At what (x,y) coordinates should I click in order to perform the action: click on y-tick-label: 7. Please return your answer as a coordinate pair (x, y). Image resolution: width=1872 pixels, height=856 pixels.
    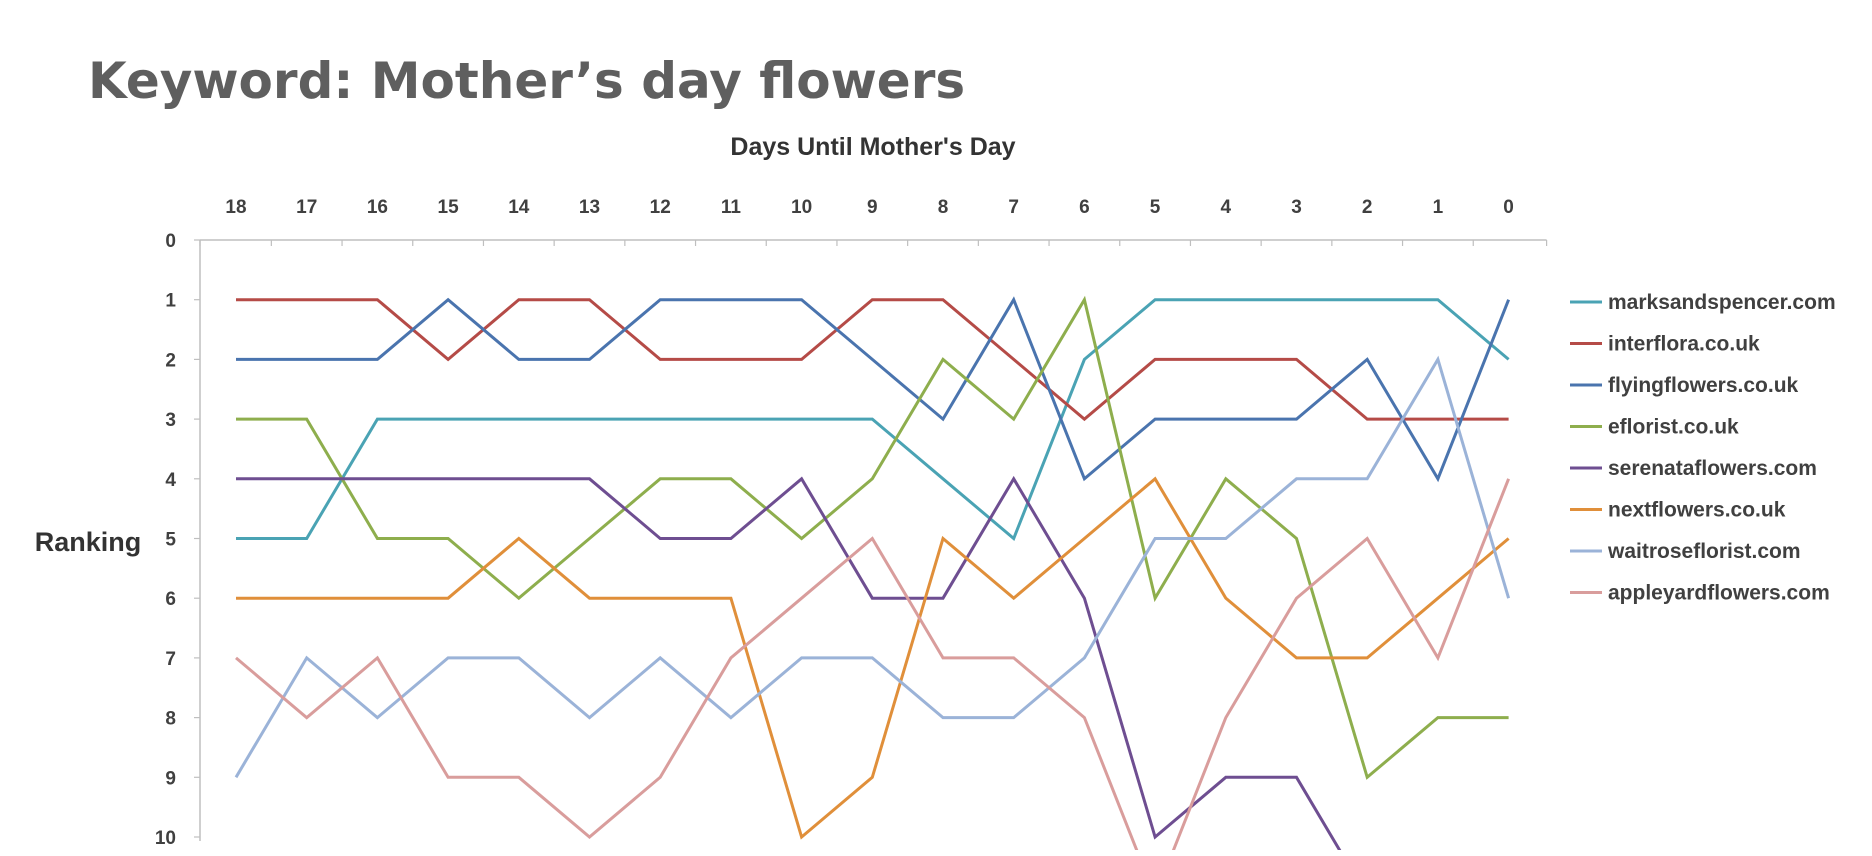
    Looking at the image, I should click on (170, 659).